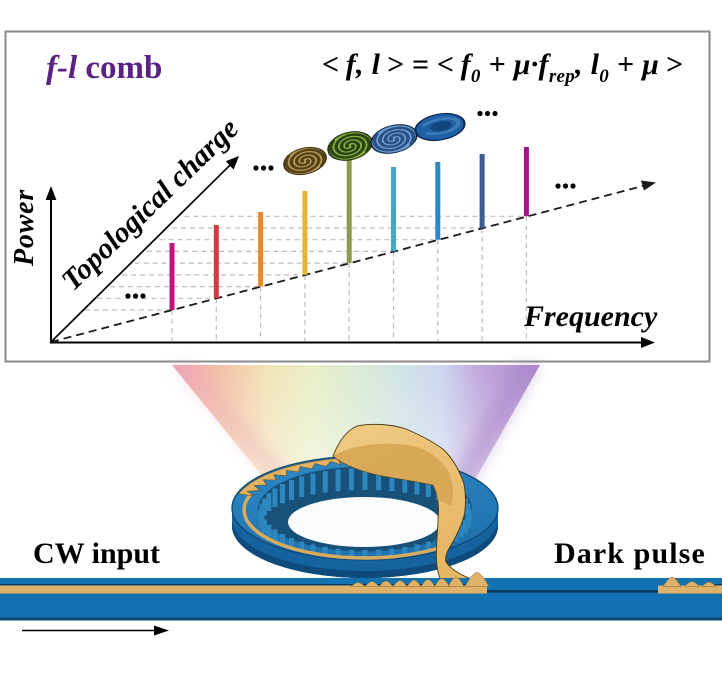 This screenshot has height=676, width=722. Describe the element at coordinates (630, 553) in the screenshot. I see `svg-text: Dark pulse` at that location.